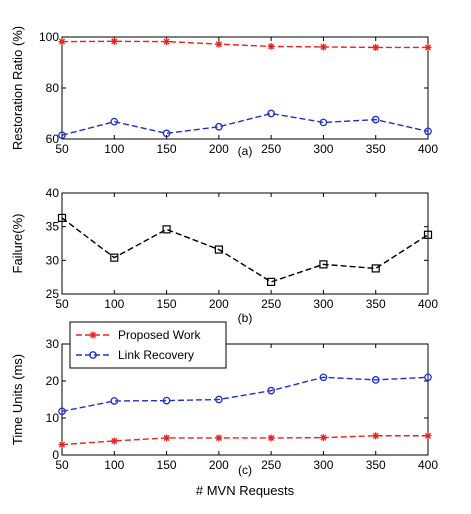 The width and height of the screenshot is (471, 514). I want to click on y-tick-label: 20, so click(53, 381).